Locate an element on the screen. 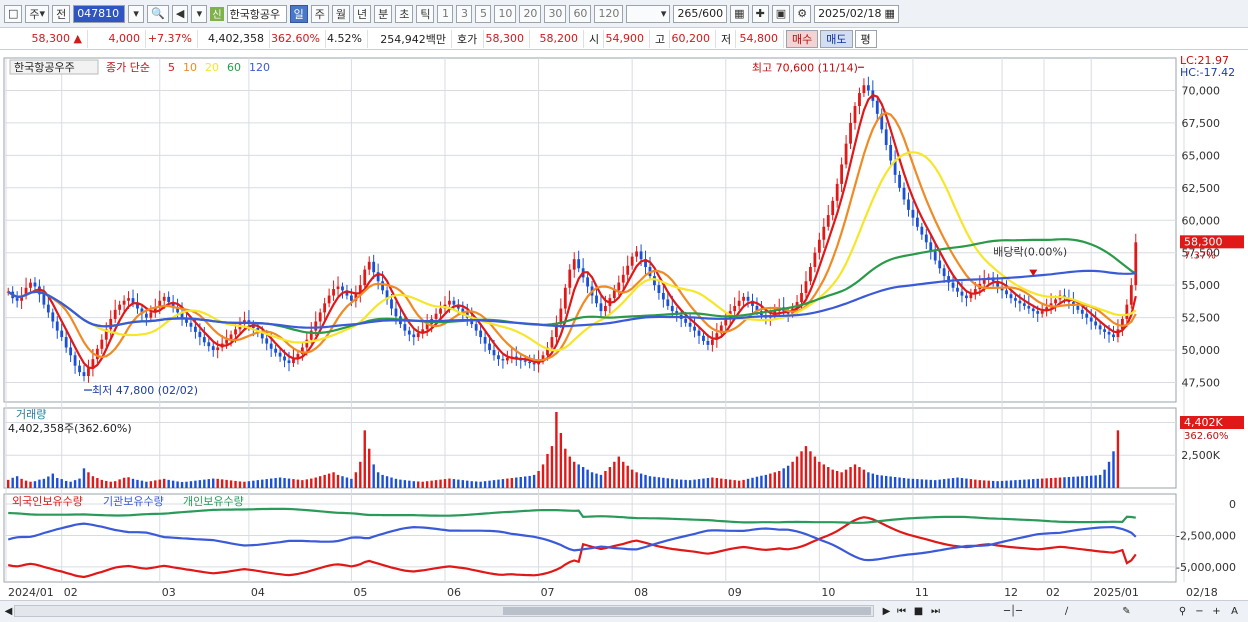 This screenshot has width=1248, height=622. interval-60: 60 is located at coordinates (580, 13).